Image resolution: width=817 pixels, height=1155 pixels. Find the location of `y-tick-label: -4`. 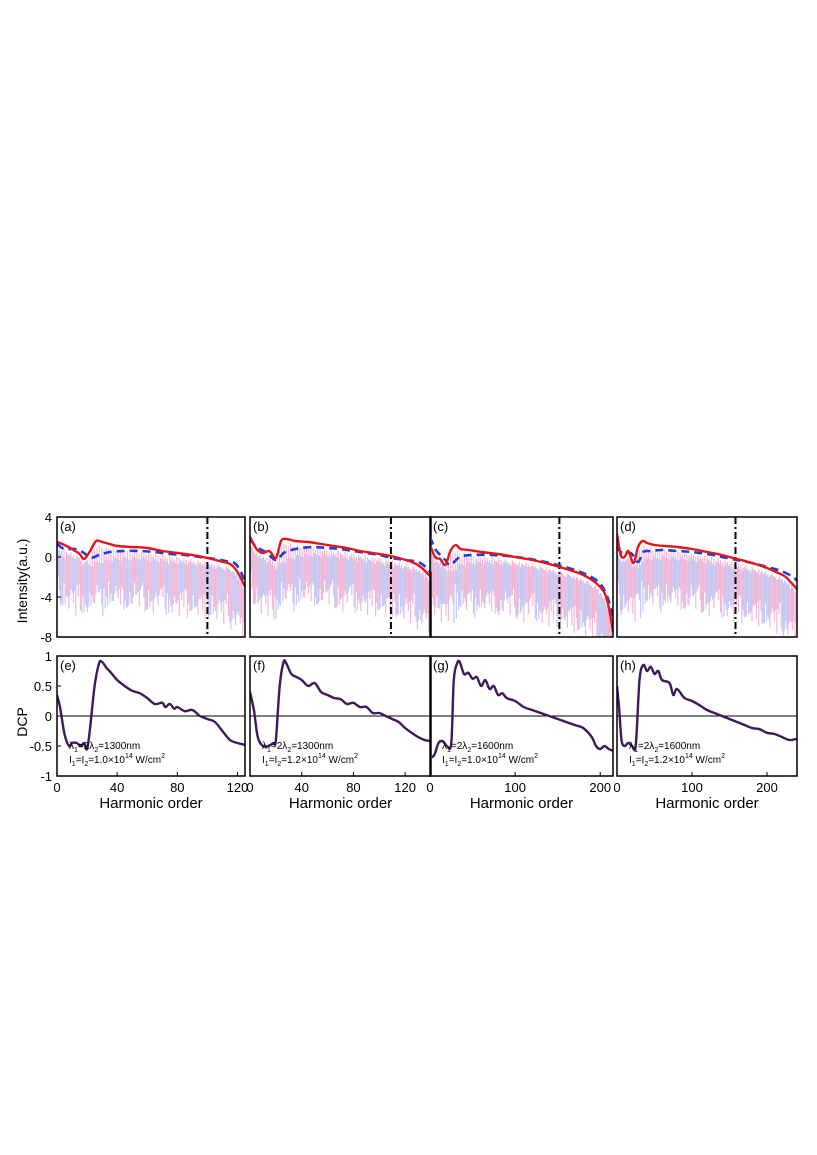

y-tick-label: -4 is located at coordinates (46, 597).